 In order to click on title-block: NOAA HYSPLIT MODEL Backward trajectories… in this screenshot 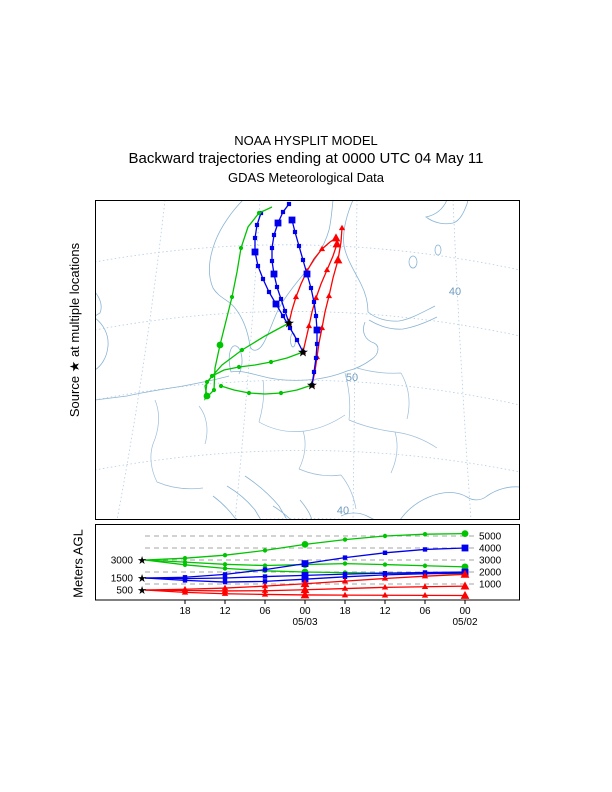, I will do `click(306, 159)`.